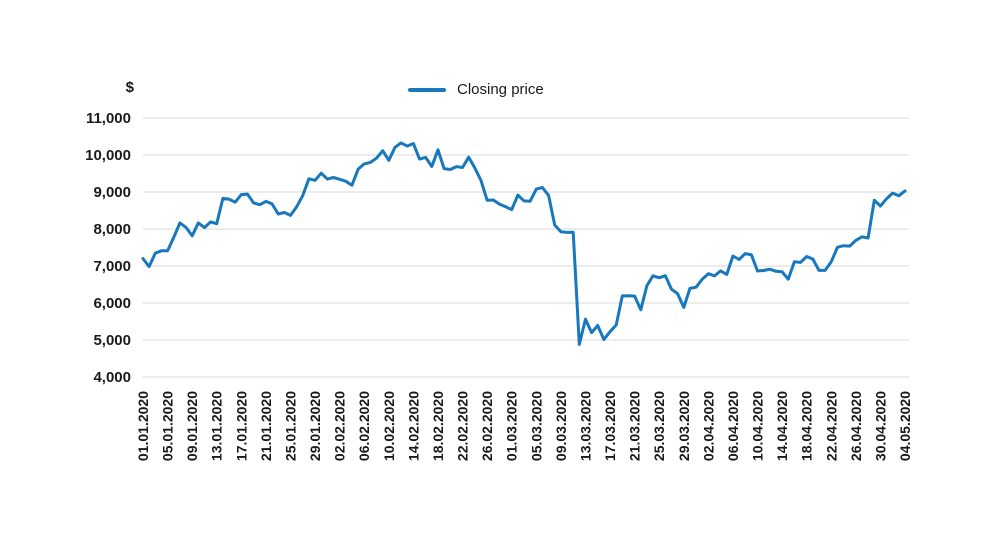 The height and width of the screenshot is (550, 1000). I want to click on x-tick-label: 13.01.2020, so click(217, 426).